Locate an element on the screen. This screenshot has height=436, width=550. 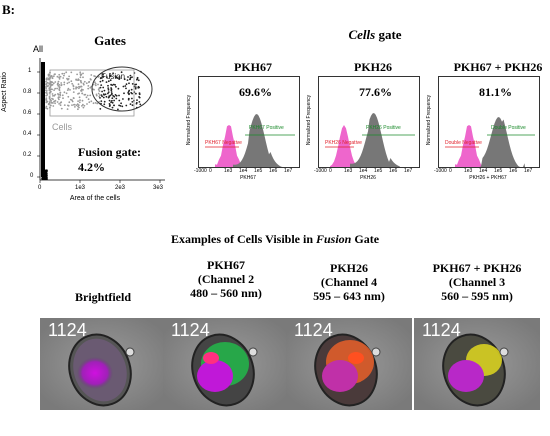
negative-histogram is located at coordinates (344, 146).